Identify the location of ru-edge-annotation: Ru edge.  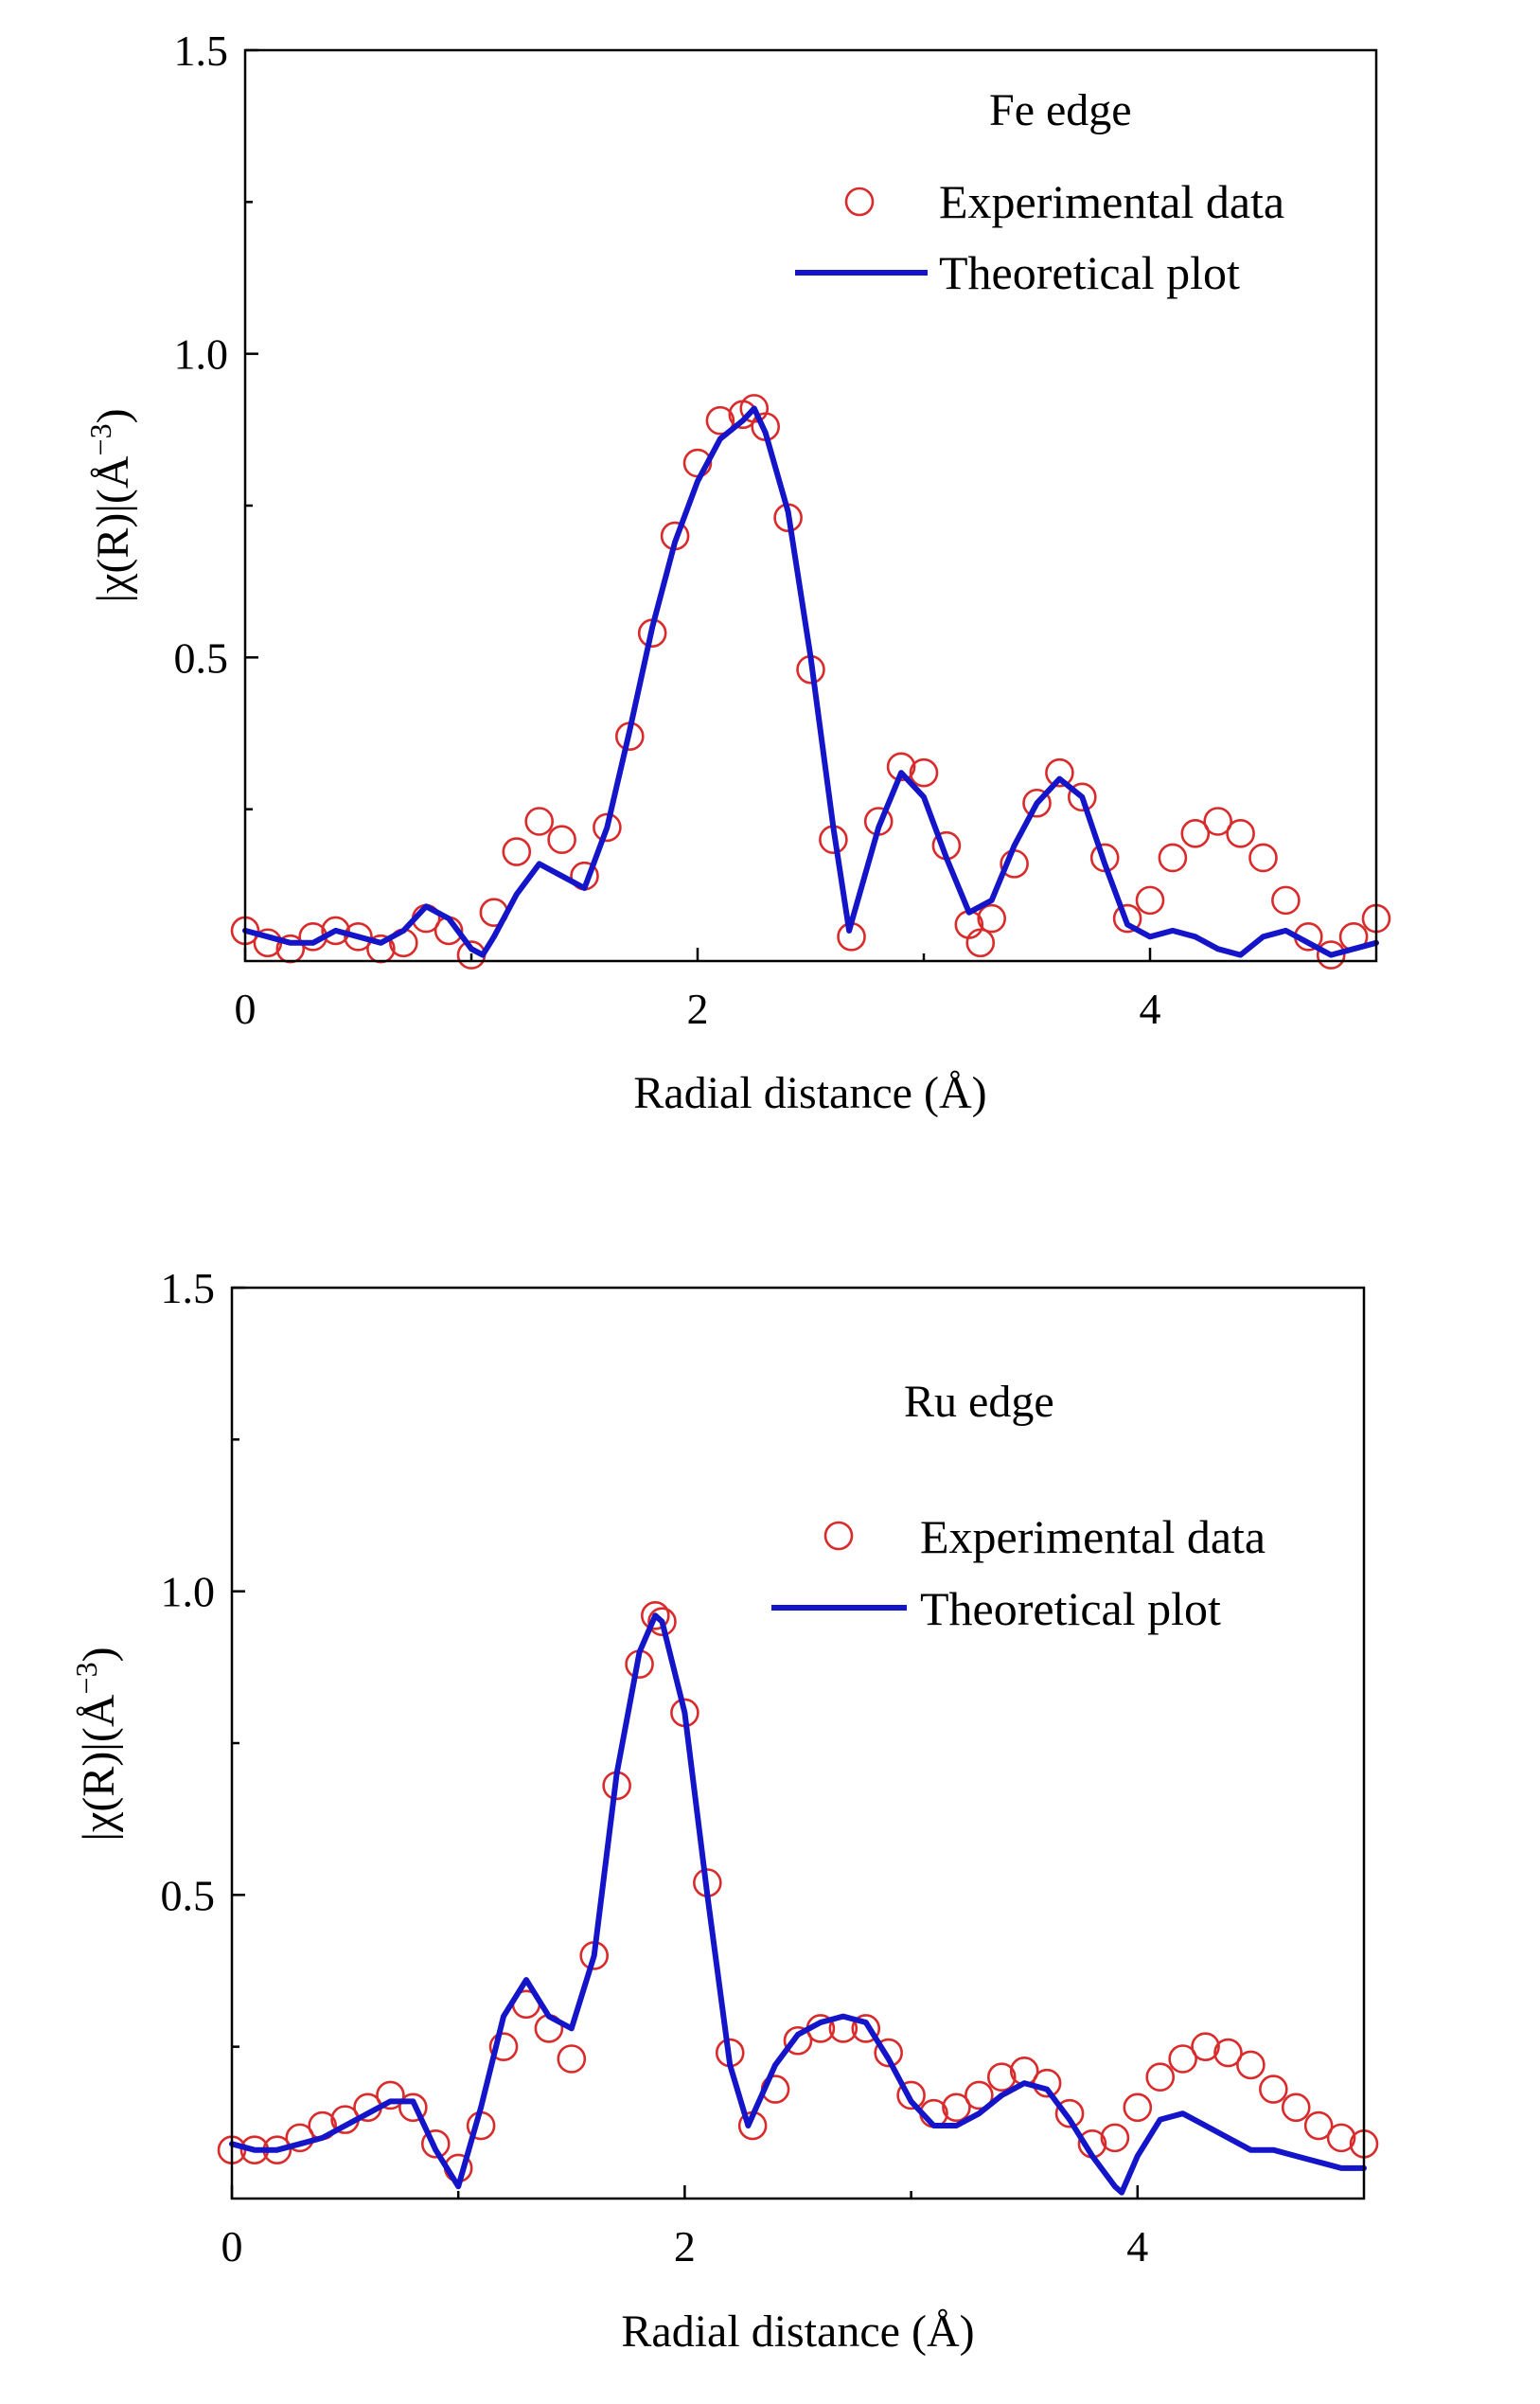
(979, 1402).